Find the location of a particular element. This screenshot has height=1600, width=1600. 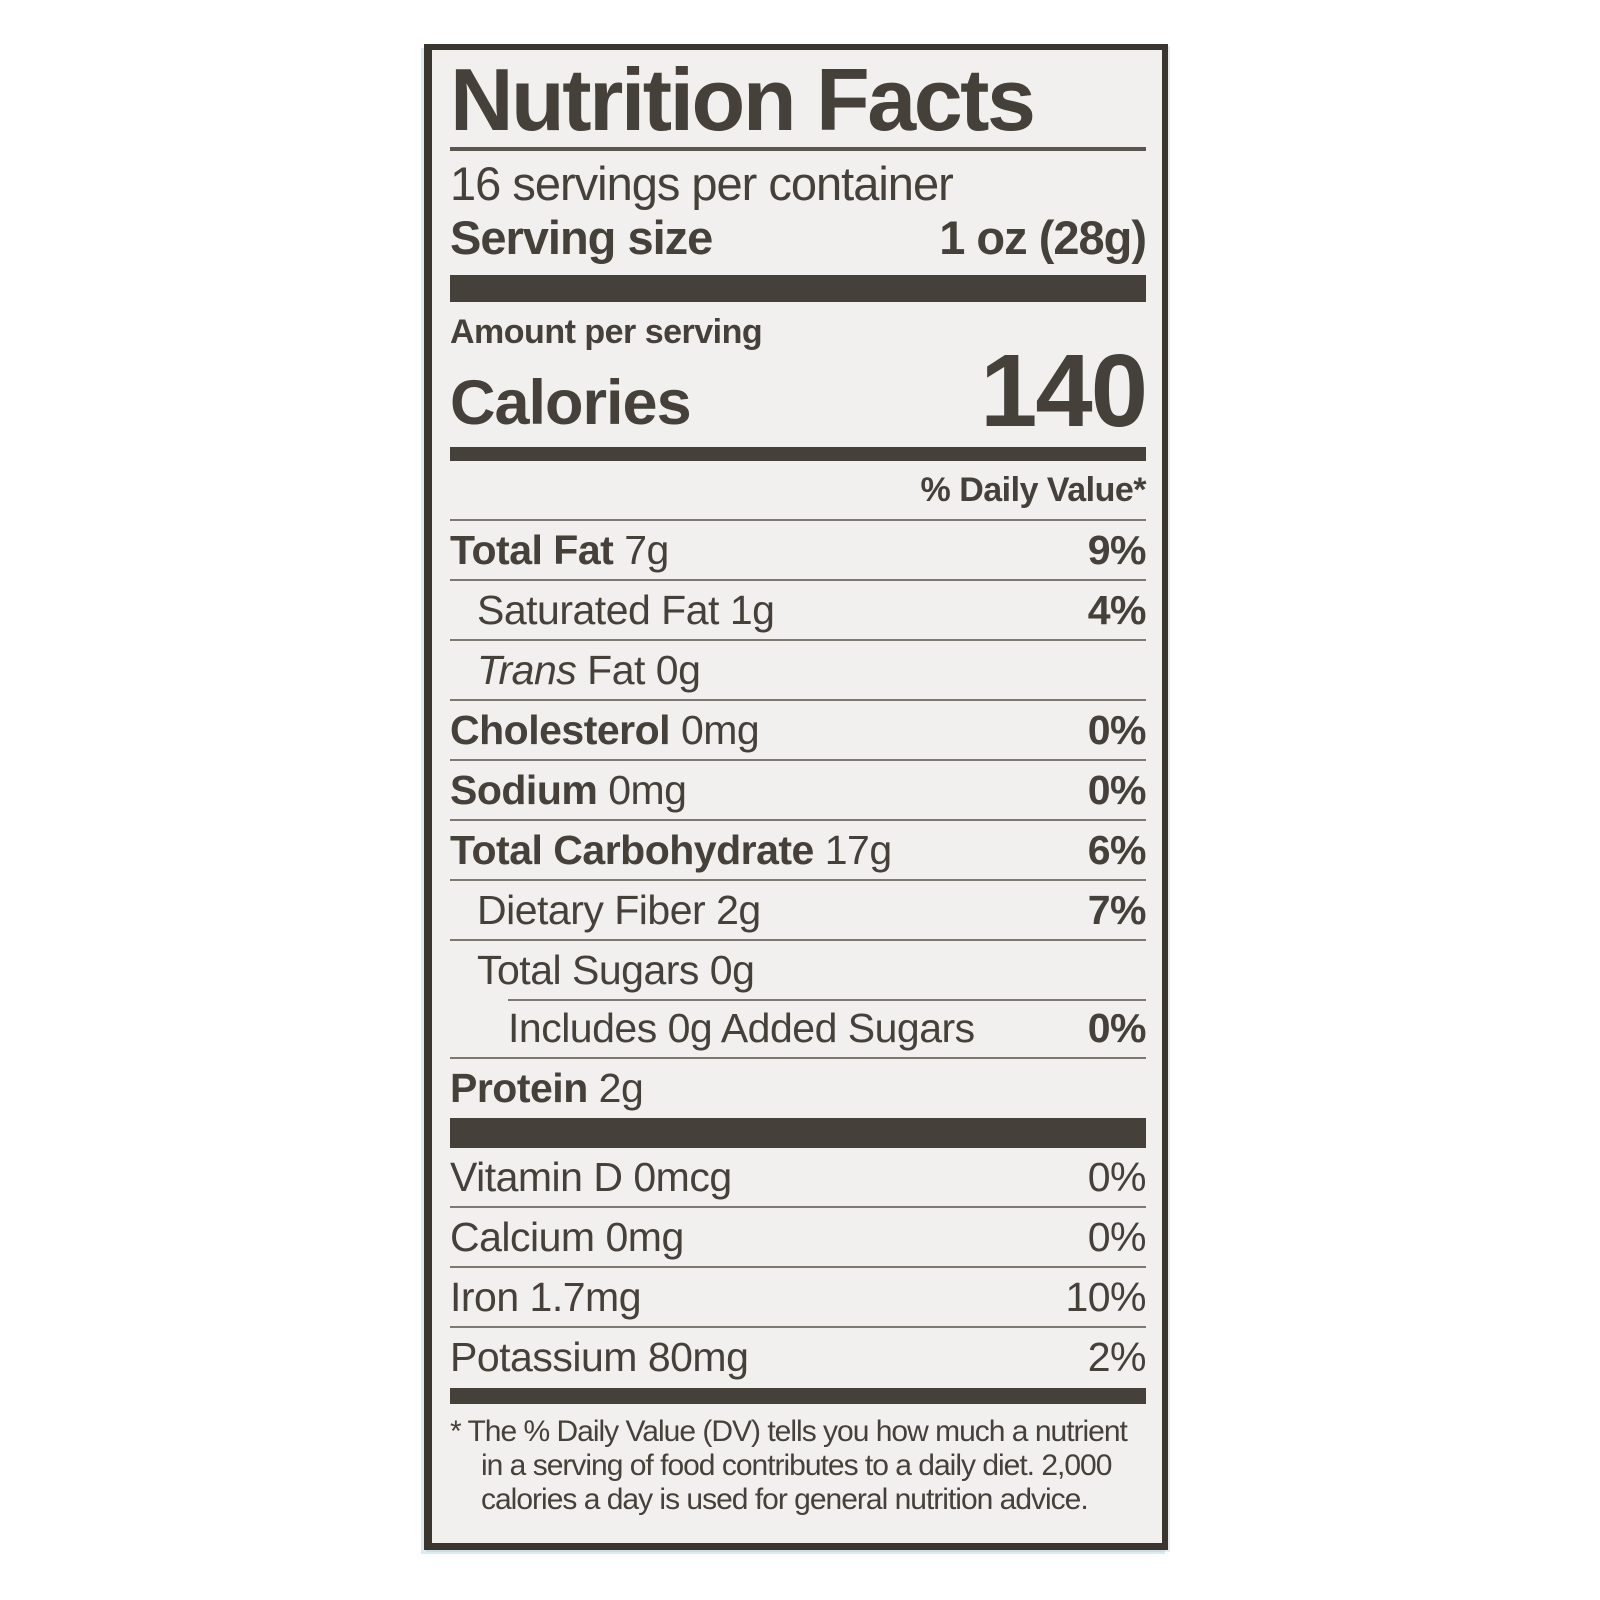

calories-label: Calories is located at coordinates (571, 403).